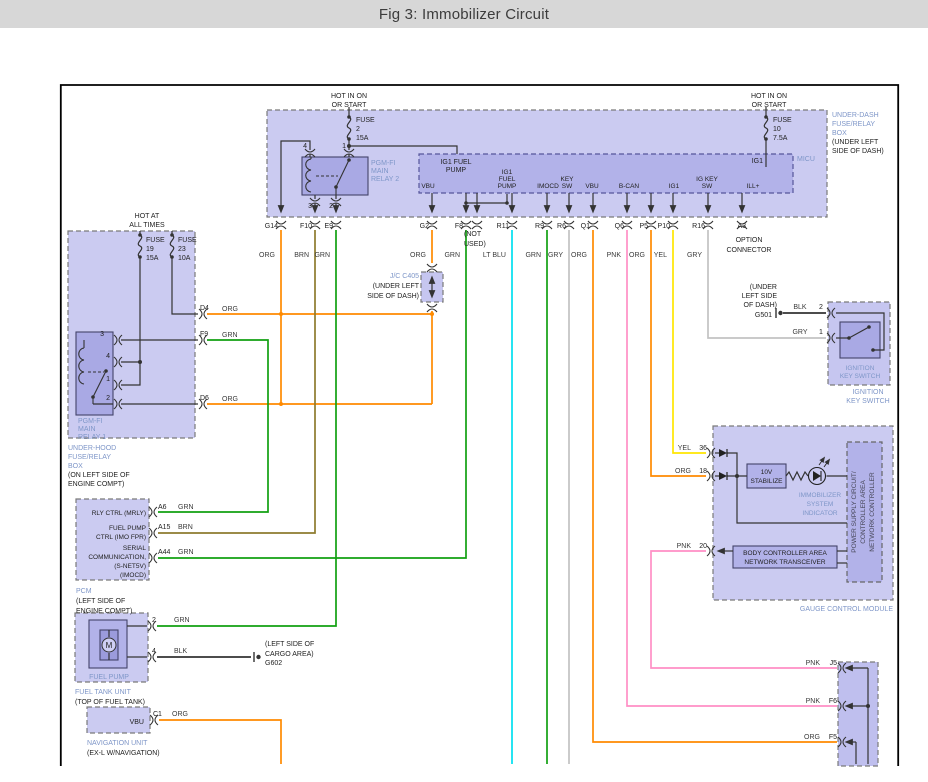 This screenshot has width=928, height=782. What do you see at coordinates (819, 471) in the screenshot?
I see `immobilizer-indicator-led-icon` at bounding box center [819, 471].